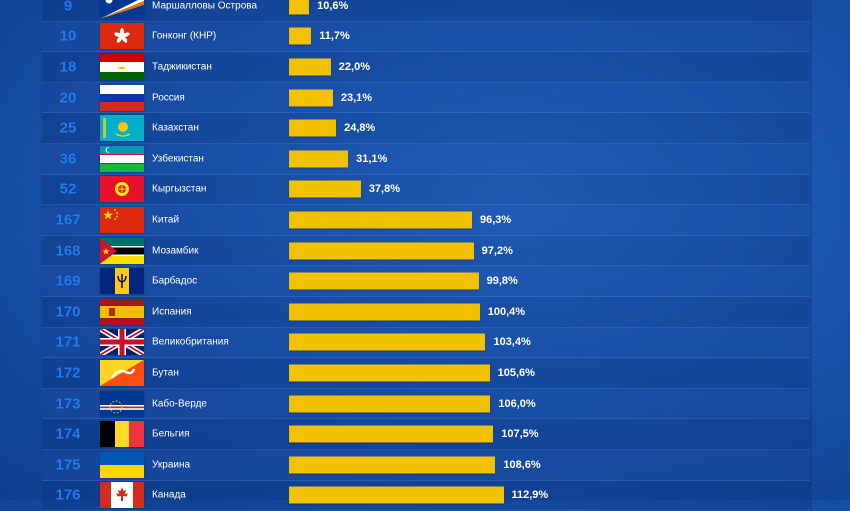  Describe the element at coordinates (426, 159) in the screenshot. I see `table-row: 36 Узбекистан 31,1%` at that location.